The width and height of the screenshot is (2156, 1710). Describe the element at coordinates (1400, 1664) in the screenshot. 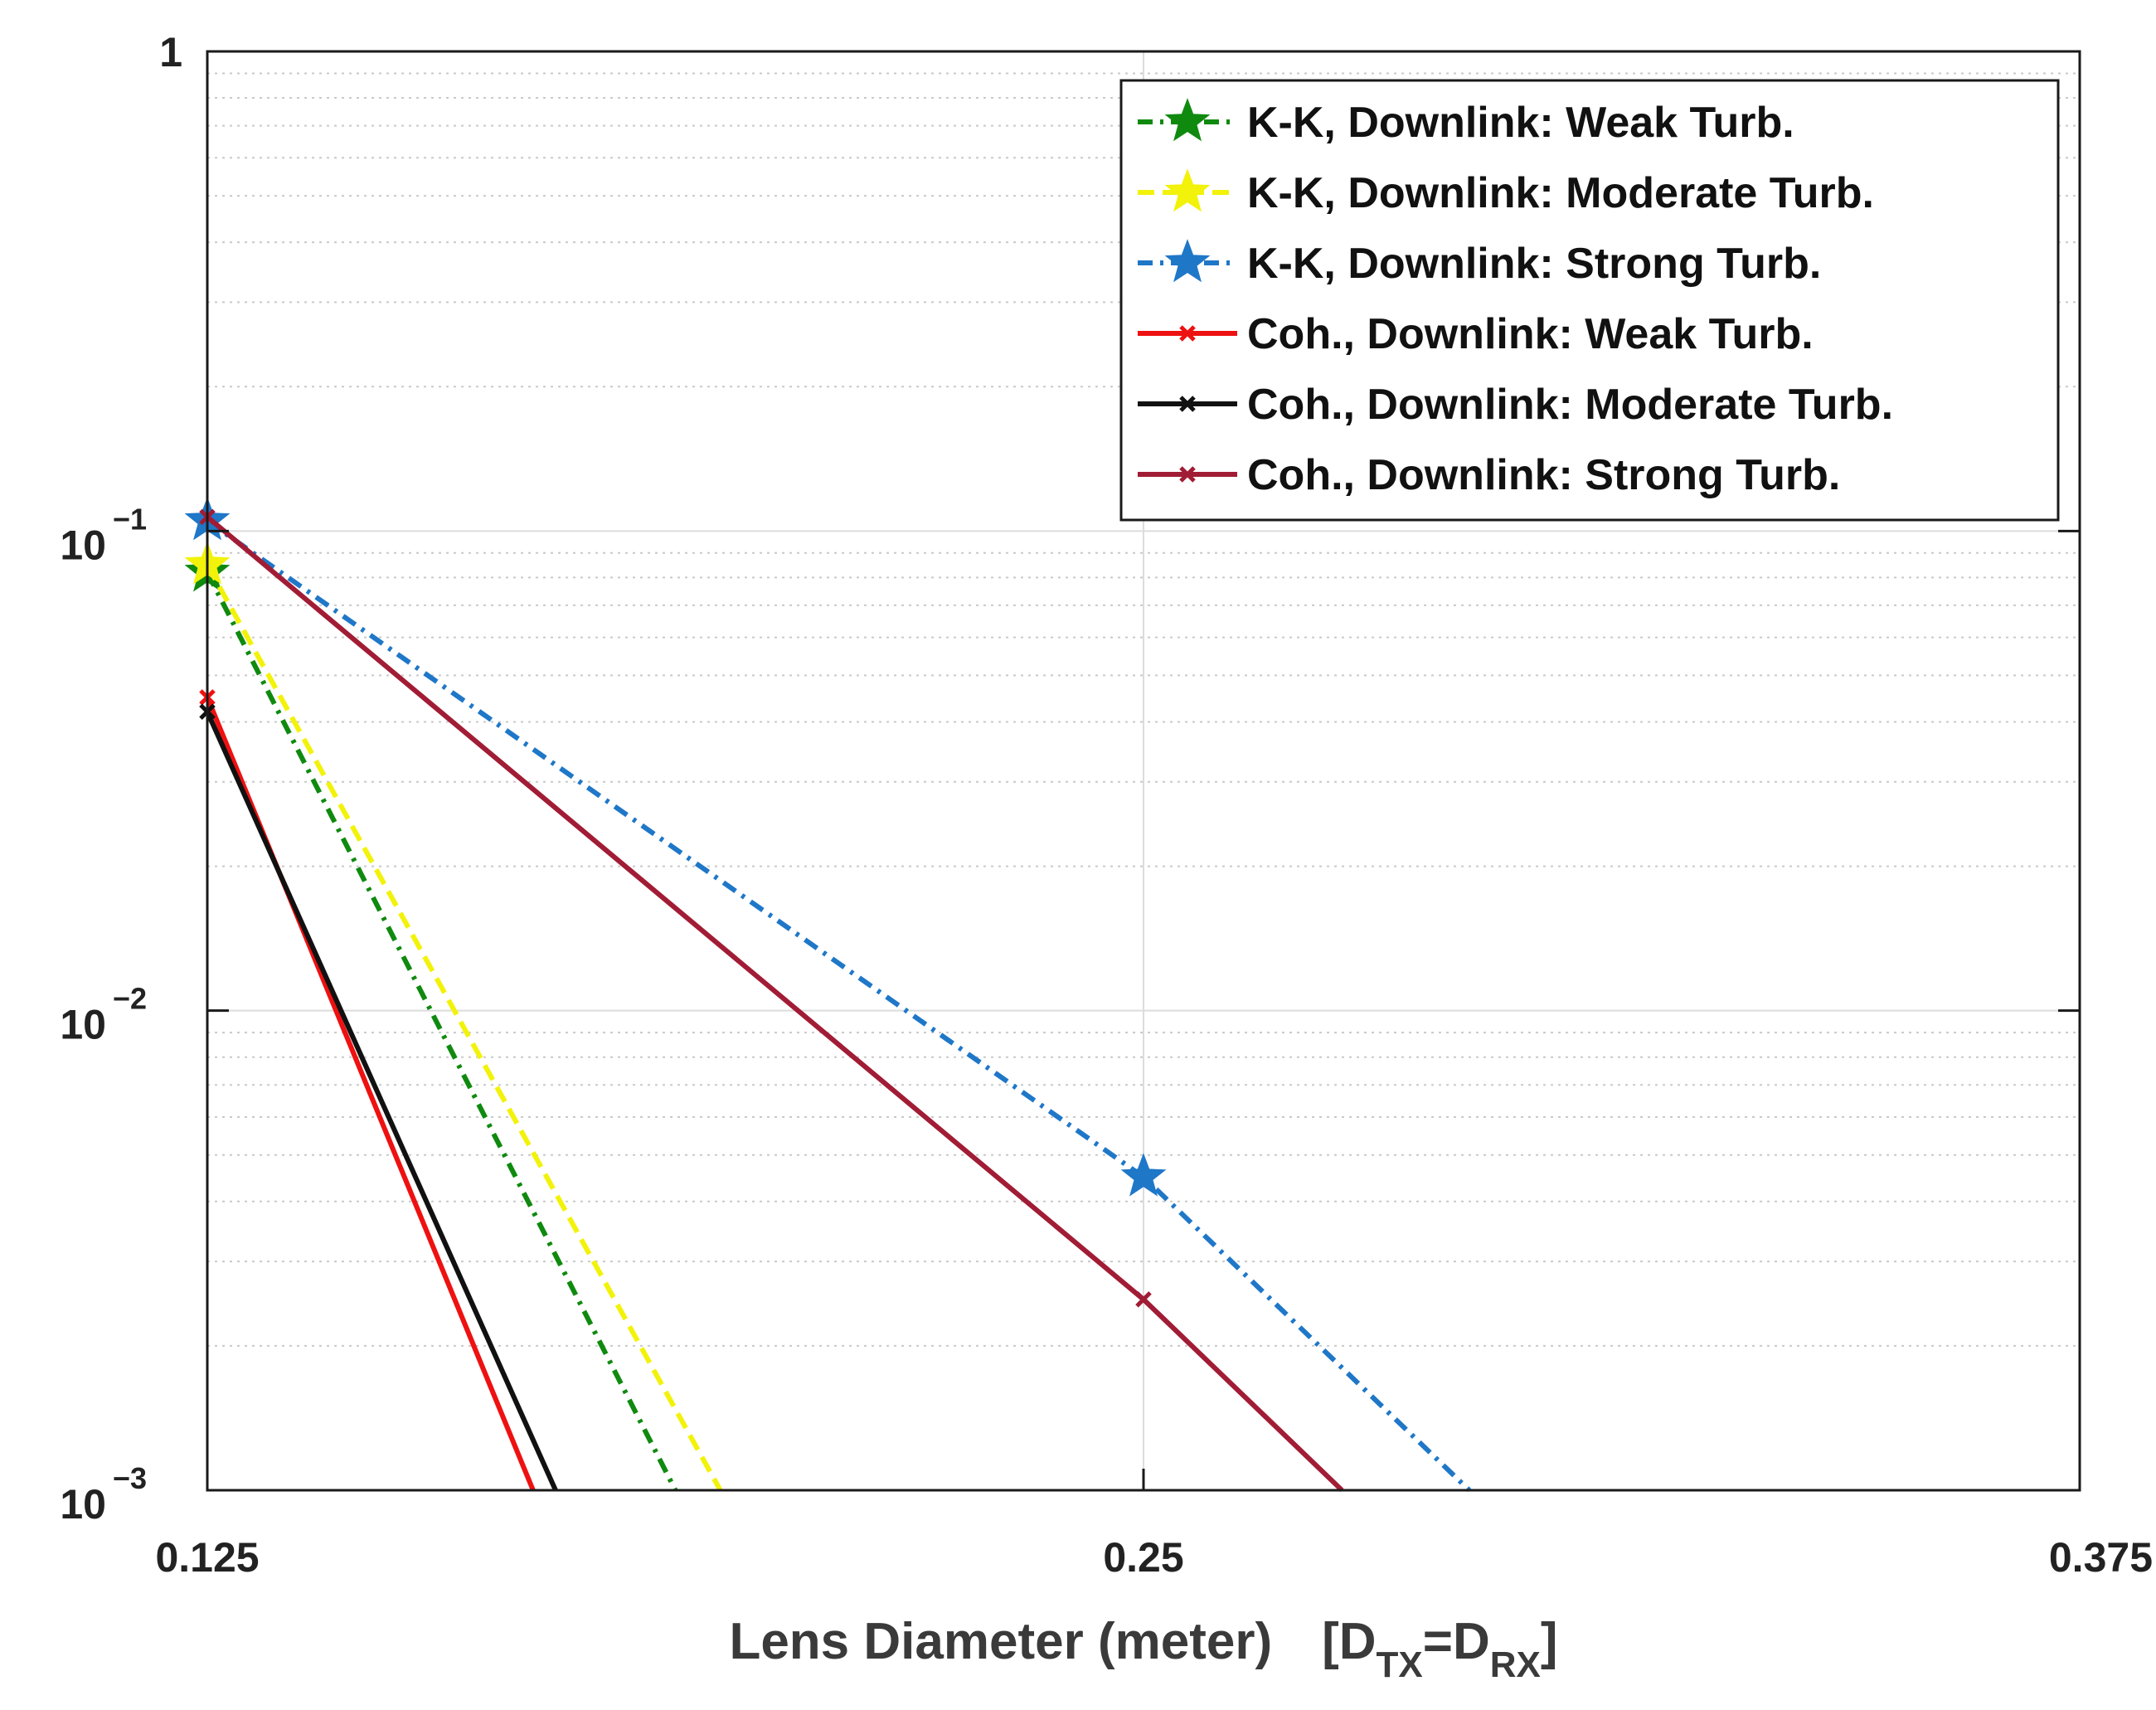

I see `x-axis-note-sub-tx: TX` at that location.